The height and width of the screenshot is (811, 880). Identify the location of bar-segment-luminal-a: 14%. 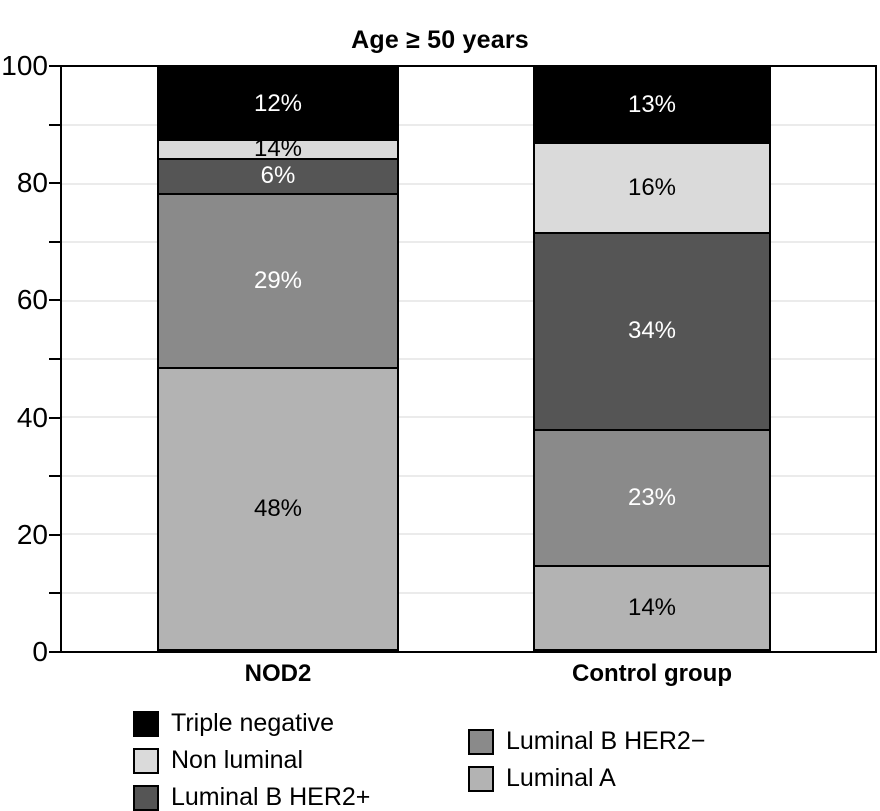
(652, 608).